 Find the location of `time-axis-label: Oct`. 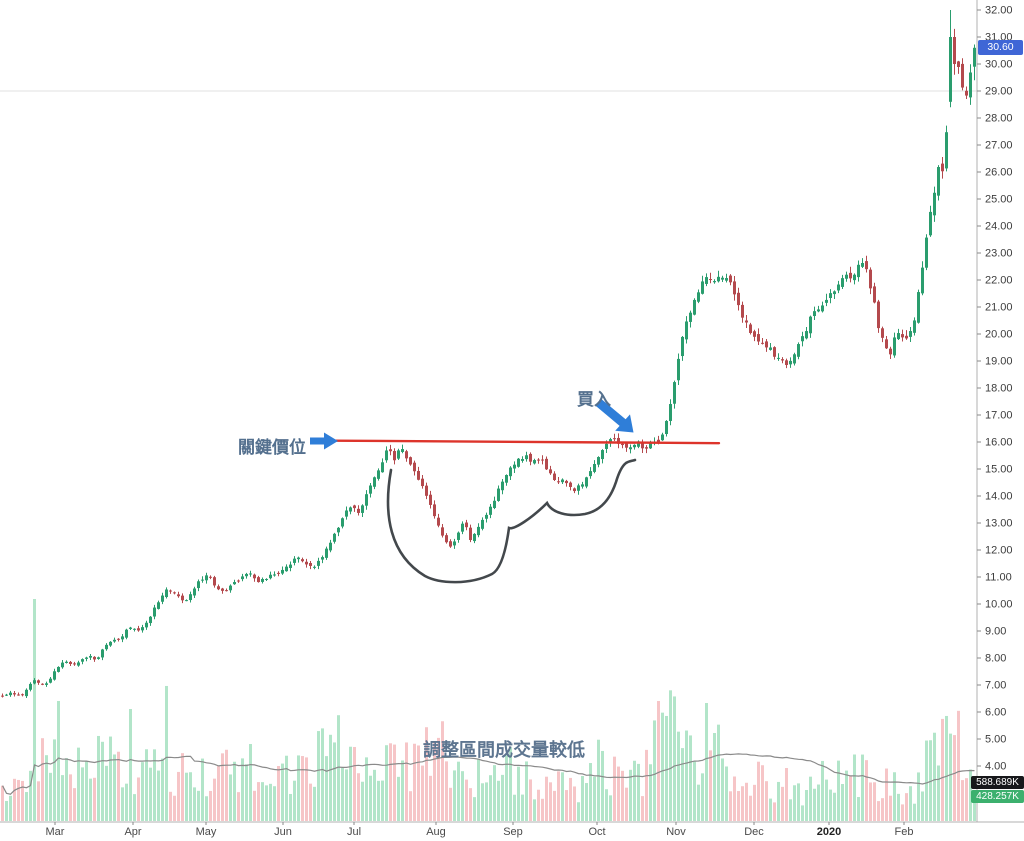

time-axis-label: Oct is located at coordinates (596, 832).